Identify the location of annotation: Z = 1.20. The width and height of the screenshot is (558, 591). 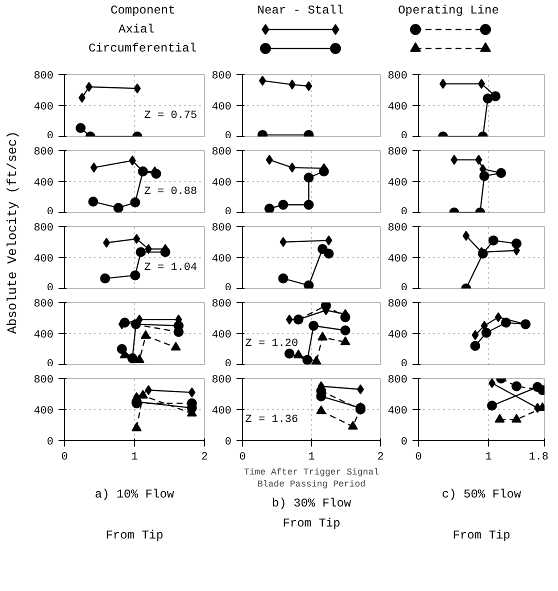
(271, 344).